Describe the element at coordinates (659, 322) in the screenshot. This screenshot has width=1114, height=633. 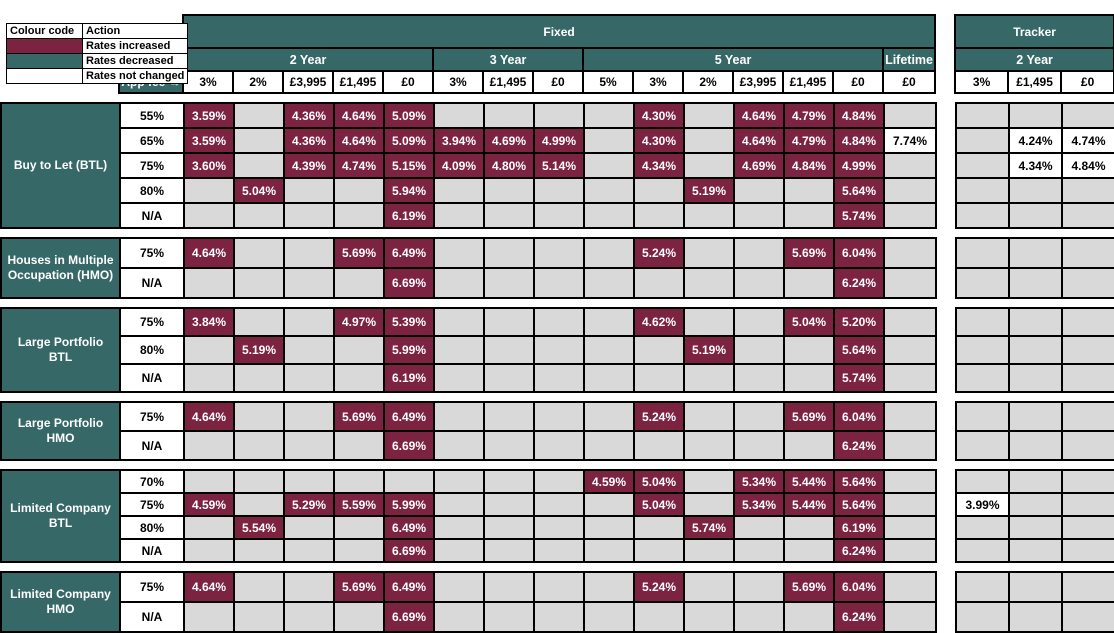
I see `rate-cell: 4.62%` at that location.